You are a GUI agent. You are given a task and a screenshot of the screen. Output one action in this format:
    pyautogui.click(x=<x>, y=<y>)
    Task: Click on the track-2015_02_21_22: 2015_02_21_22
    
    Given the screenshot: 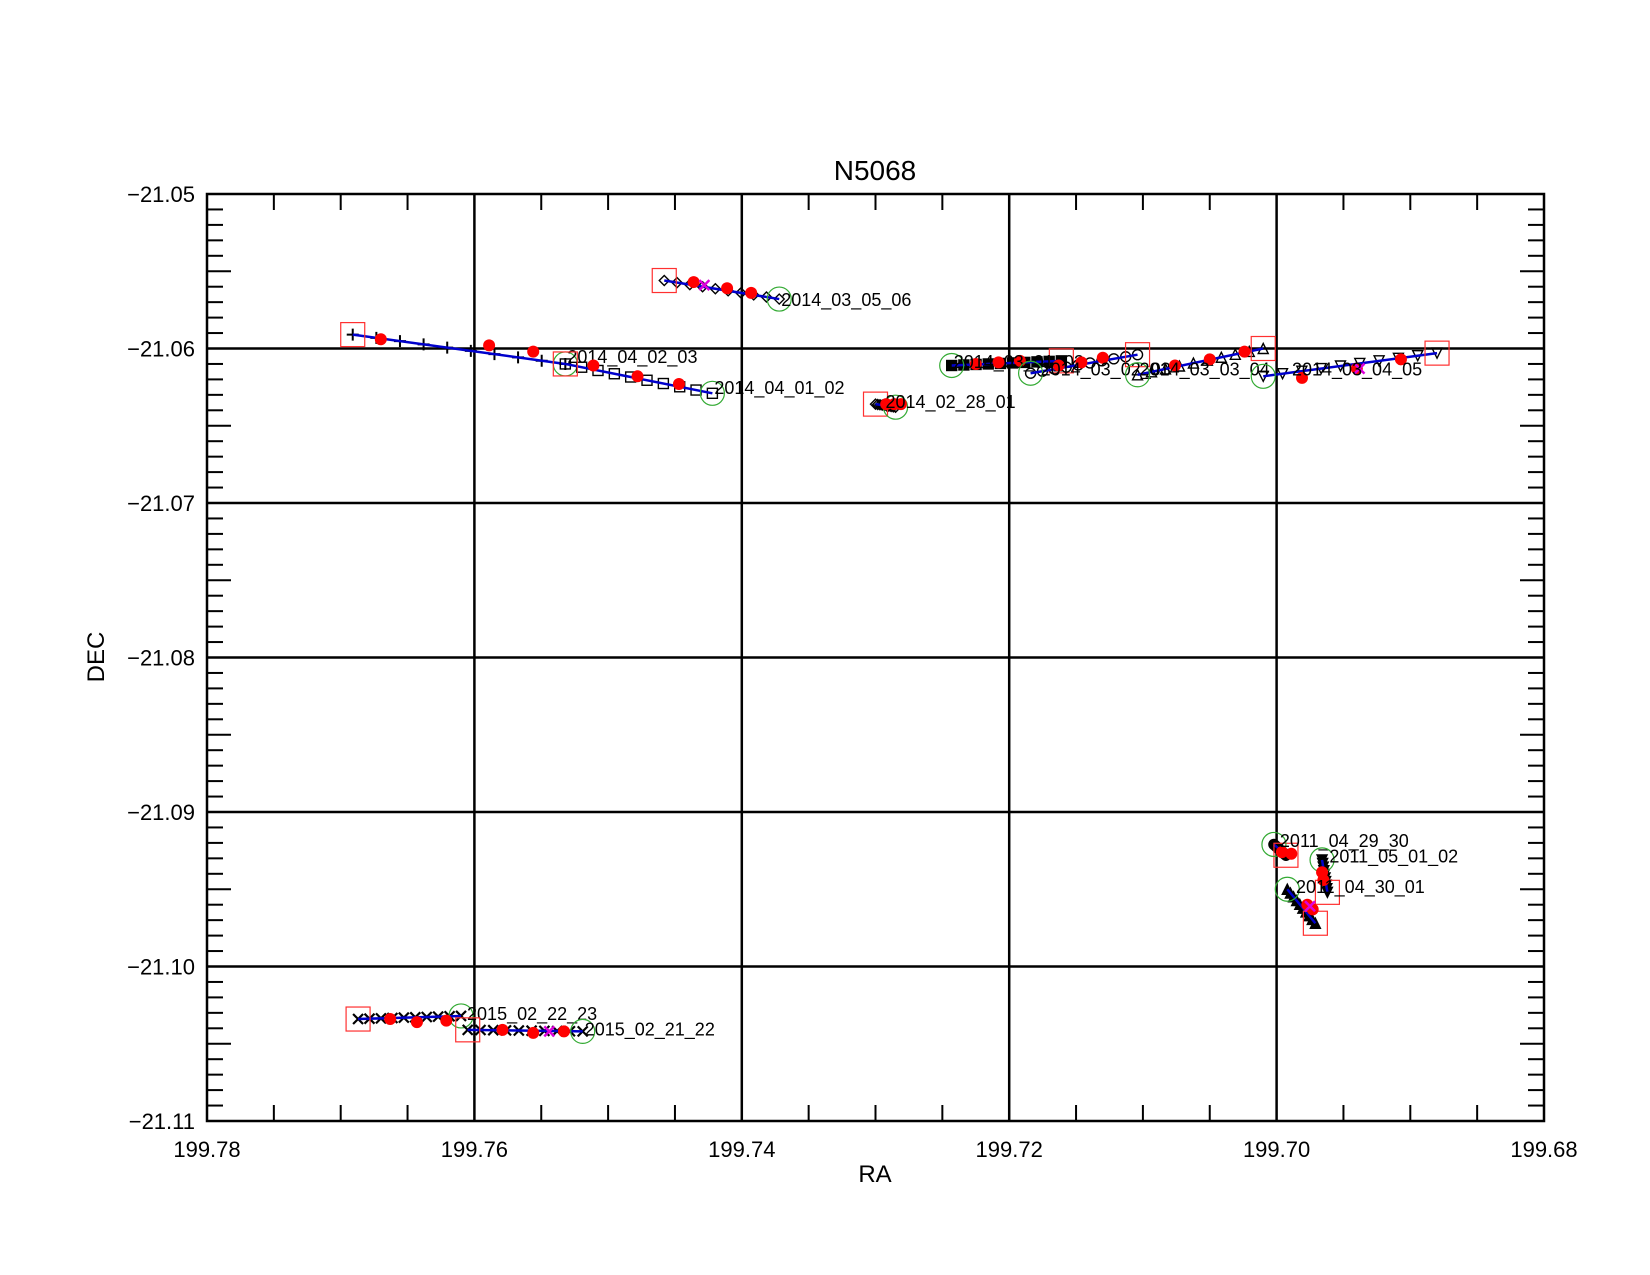 What is the action you would take?
    pyautogui.click(x=585, y=1030)
    